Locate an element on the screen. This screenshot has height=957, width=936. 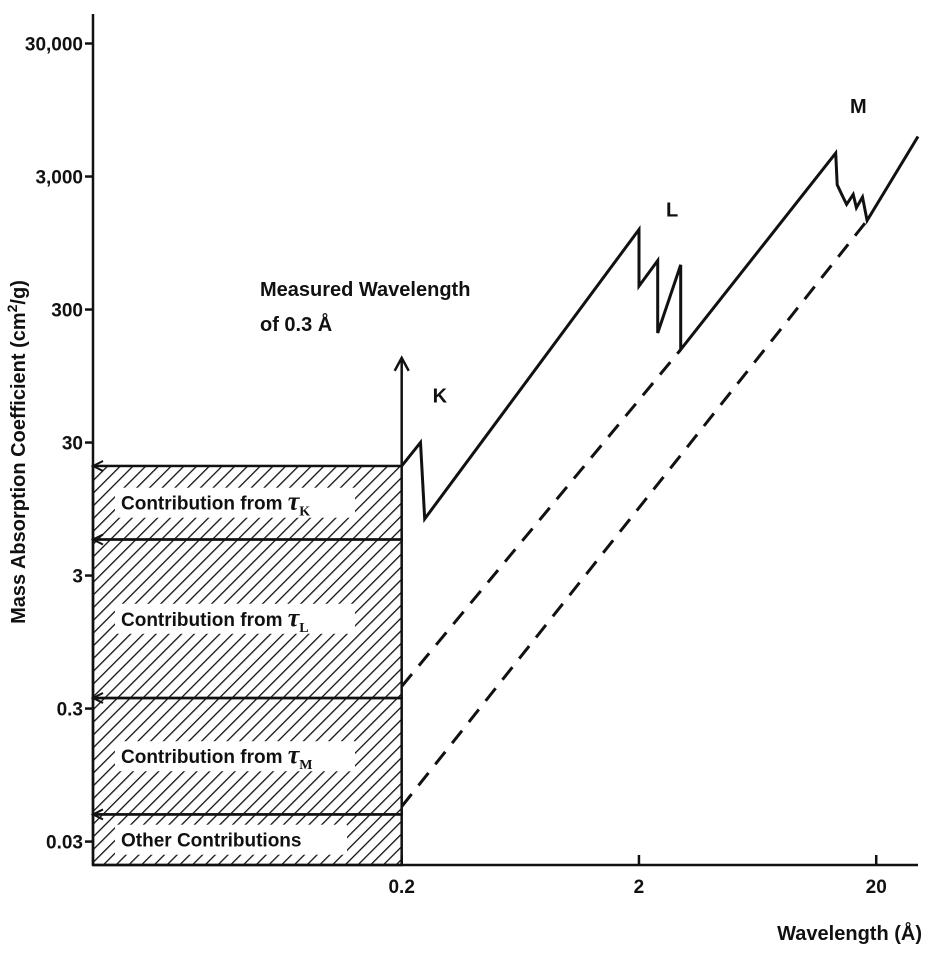
x-tick-label: 2 is located at coordinates (639, 887).